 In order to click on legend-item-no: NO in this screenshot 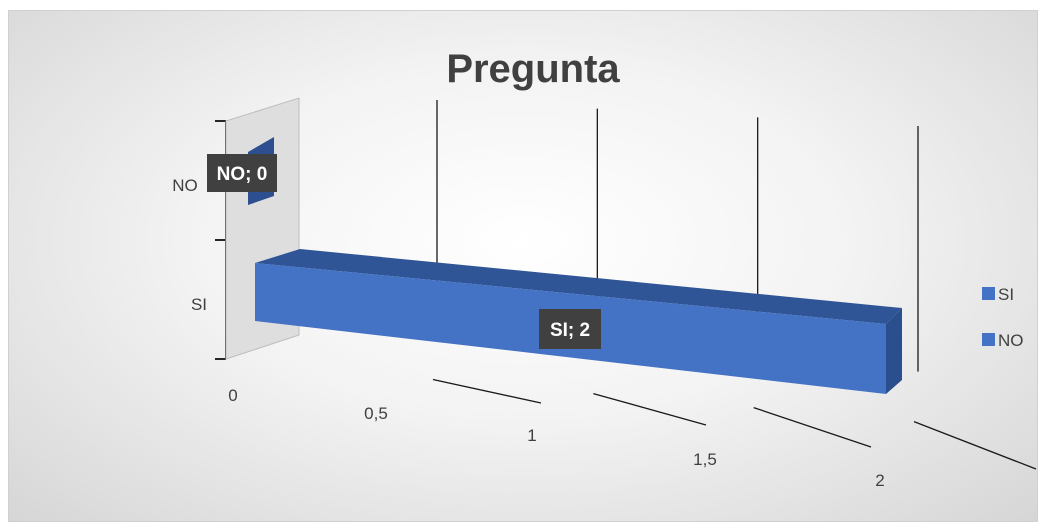, I will do `click(1003, 340)`.